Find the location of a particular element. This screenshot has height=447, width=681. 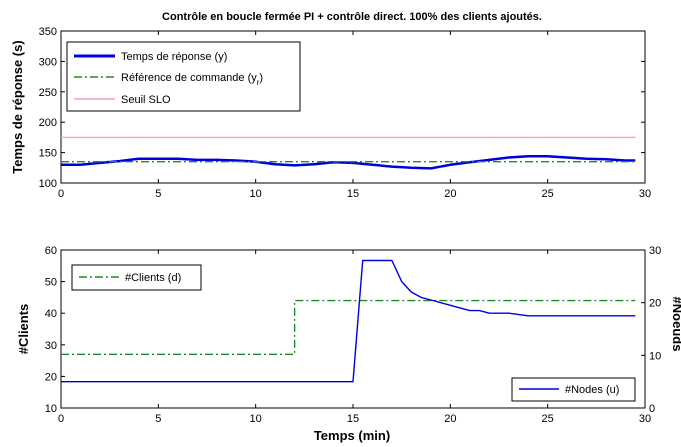

y2-tick-label: 0 is located at coordinates (652, 409).